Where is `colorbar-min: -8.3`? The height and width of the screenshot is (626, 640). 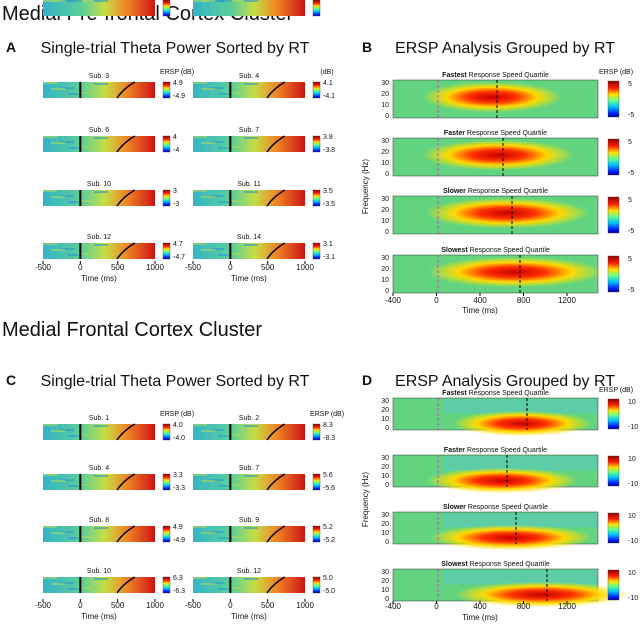
colorbar-min: -8.3 is located at coordinates (179, 1).